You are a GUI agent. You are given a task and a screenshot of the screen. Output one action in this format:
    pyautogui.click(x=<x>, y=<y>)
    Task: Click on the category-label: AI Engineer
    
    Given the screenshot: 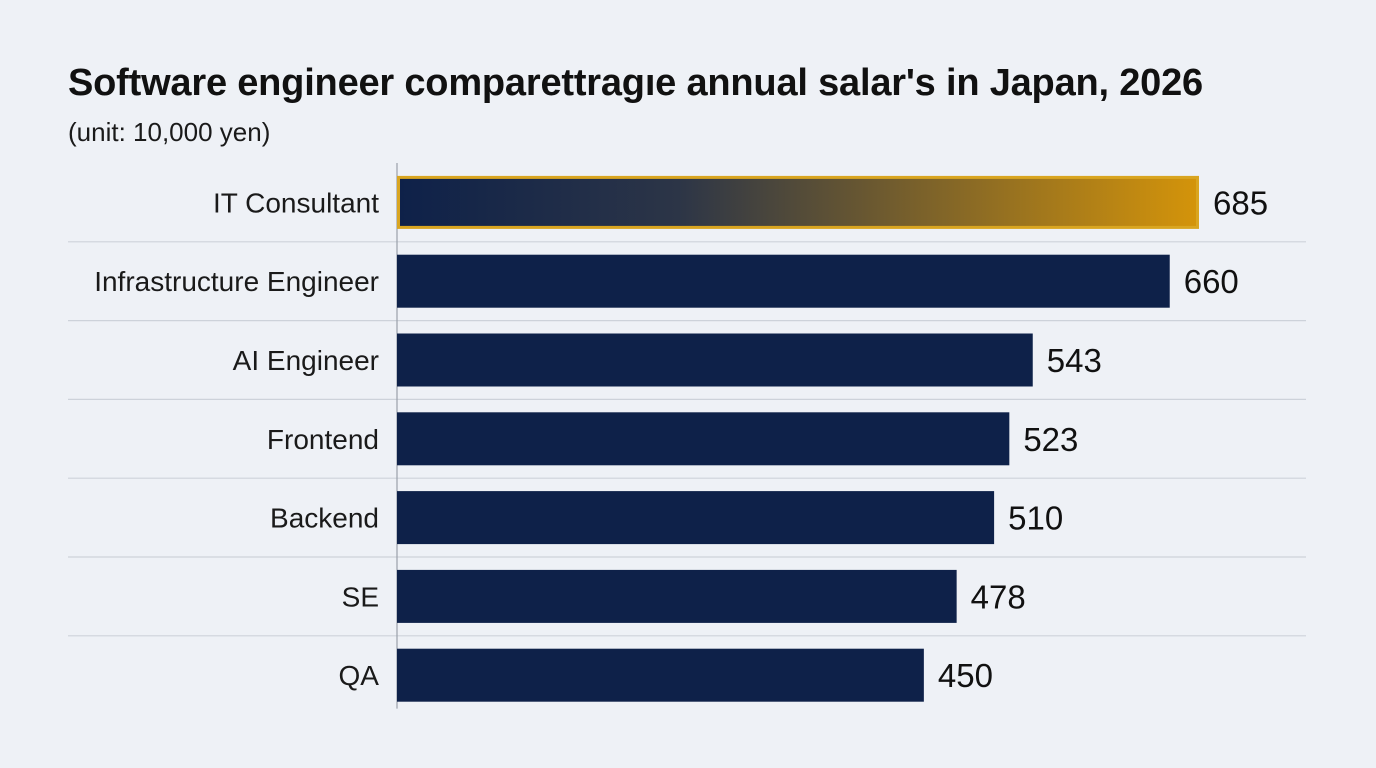 What is the action you would take?
    pyautogui.click(x=306, y=360)
    